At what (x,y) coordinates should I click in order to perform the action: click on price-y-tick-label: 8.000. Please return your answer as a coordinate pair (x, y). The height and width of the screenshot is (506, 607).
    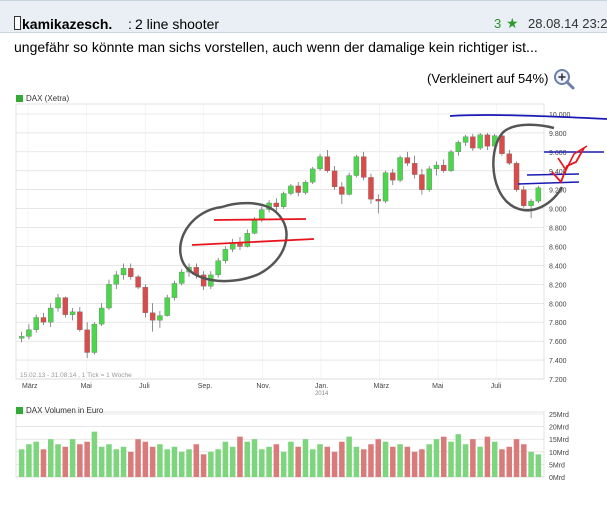
    Looking at the image, I should click on (558, 304).